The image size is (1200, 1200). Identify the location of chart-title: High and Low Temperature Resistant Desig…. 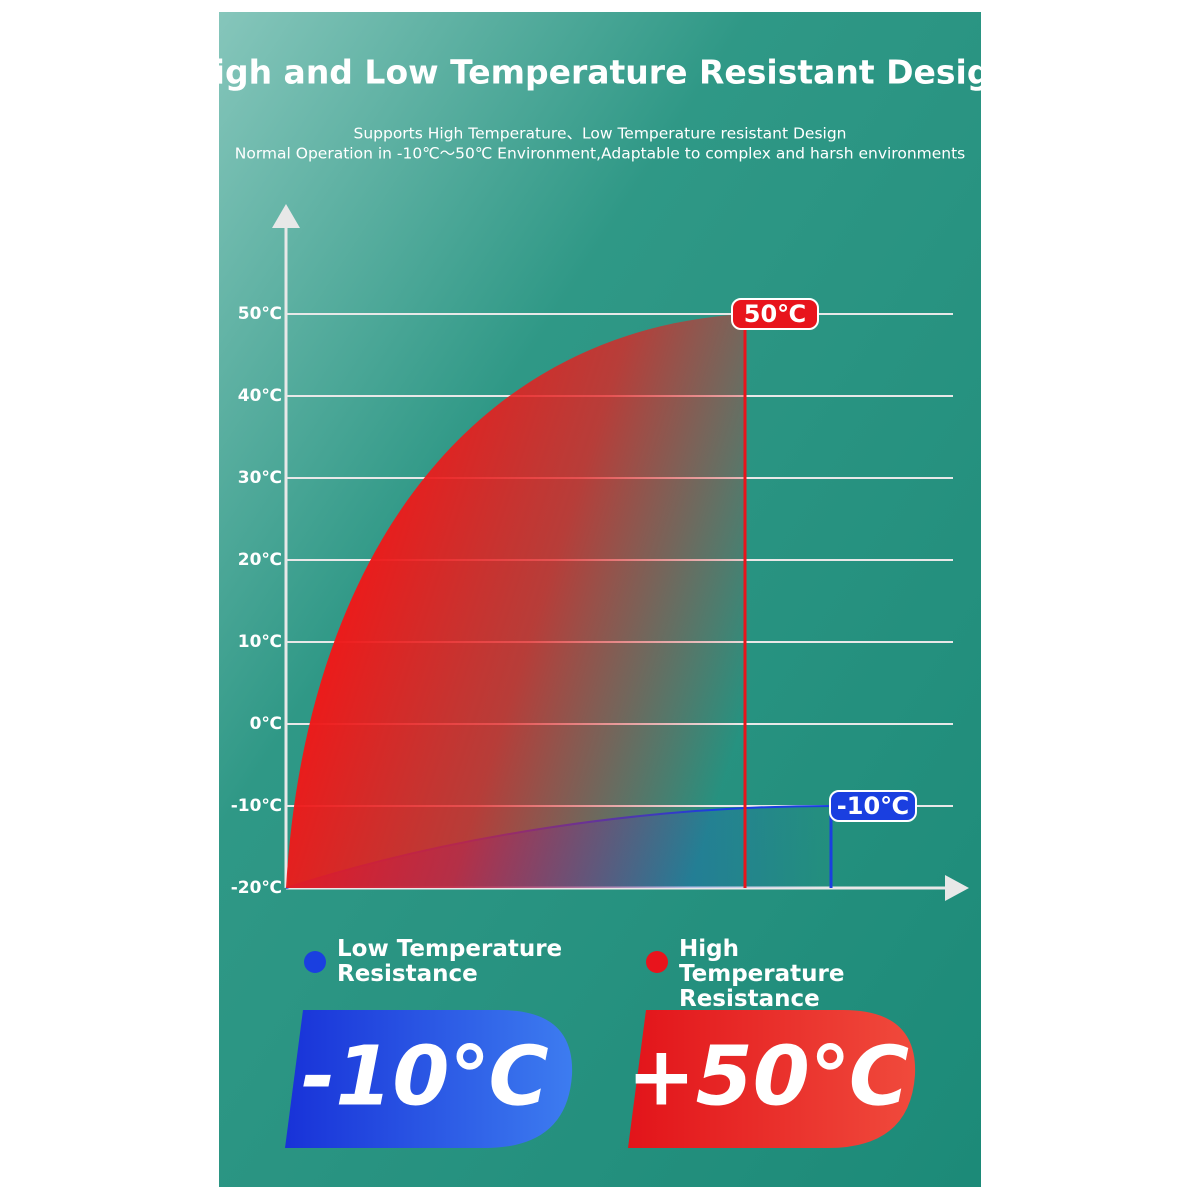
(600, 72).